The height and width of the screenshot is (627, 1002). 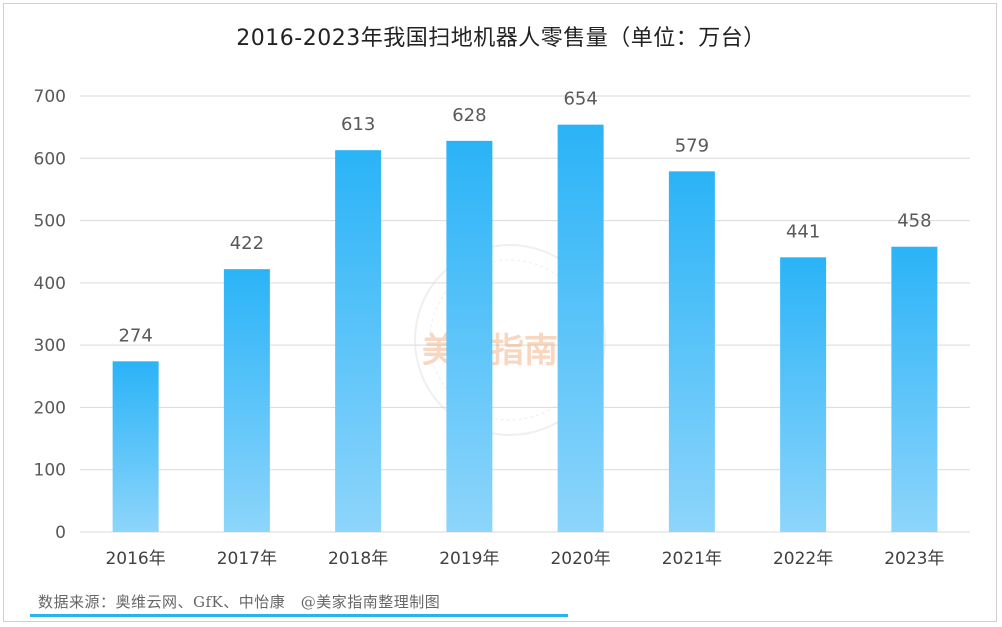 What do you see at coordinates (50, 346) in the screenshot?
I see `y-tick-label: 300` at bounding box center [50, 346].